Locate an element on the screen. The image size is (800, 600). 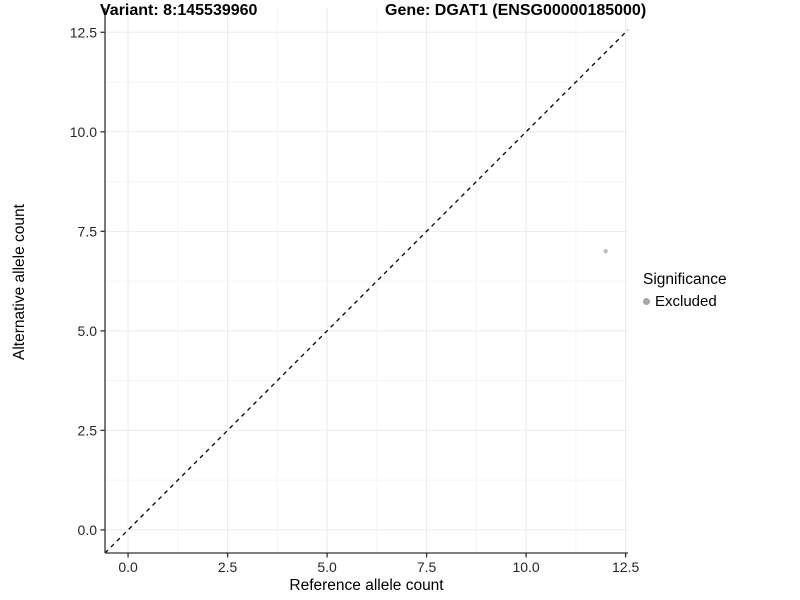
y-axis-title: Alternative allele count is located at coordinates (19, 282).